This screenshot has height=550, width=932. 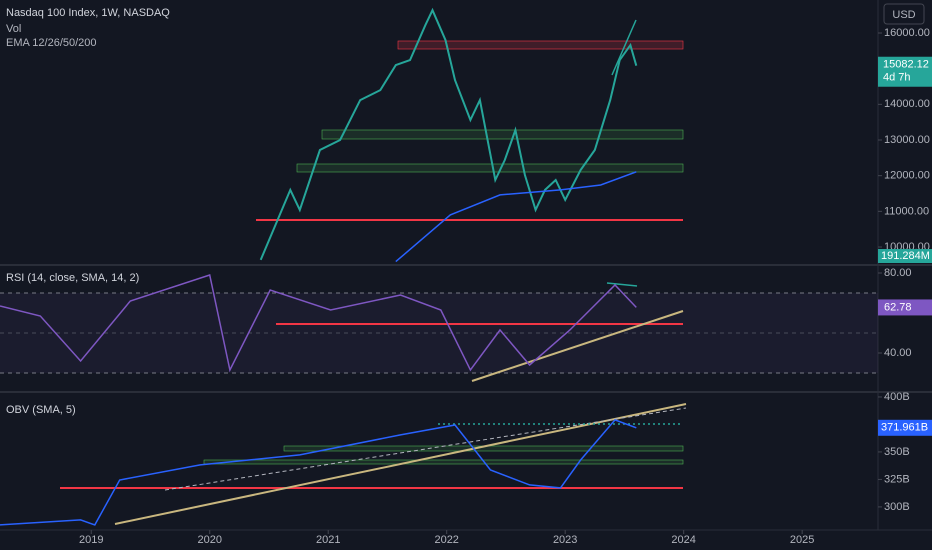 What do you see at coordinates (907, 104) in the screenshot?
I see `y-tick-label: 14000.00` at bounding box center [907, 104].